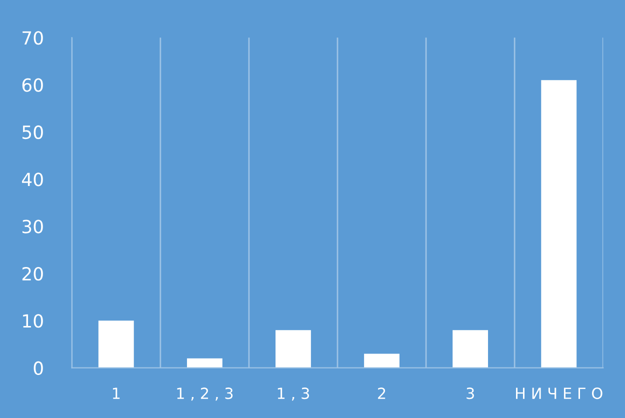  Describe the element at coordinates (470, 394) in the screenshot. I see `x-tick-label: 3` at that location.